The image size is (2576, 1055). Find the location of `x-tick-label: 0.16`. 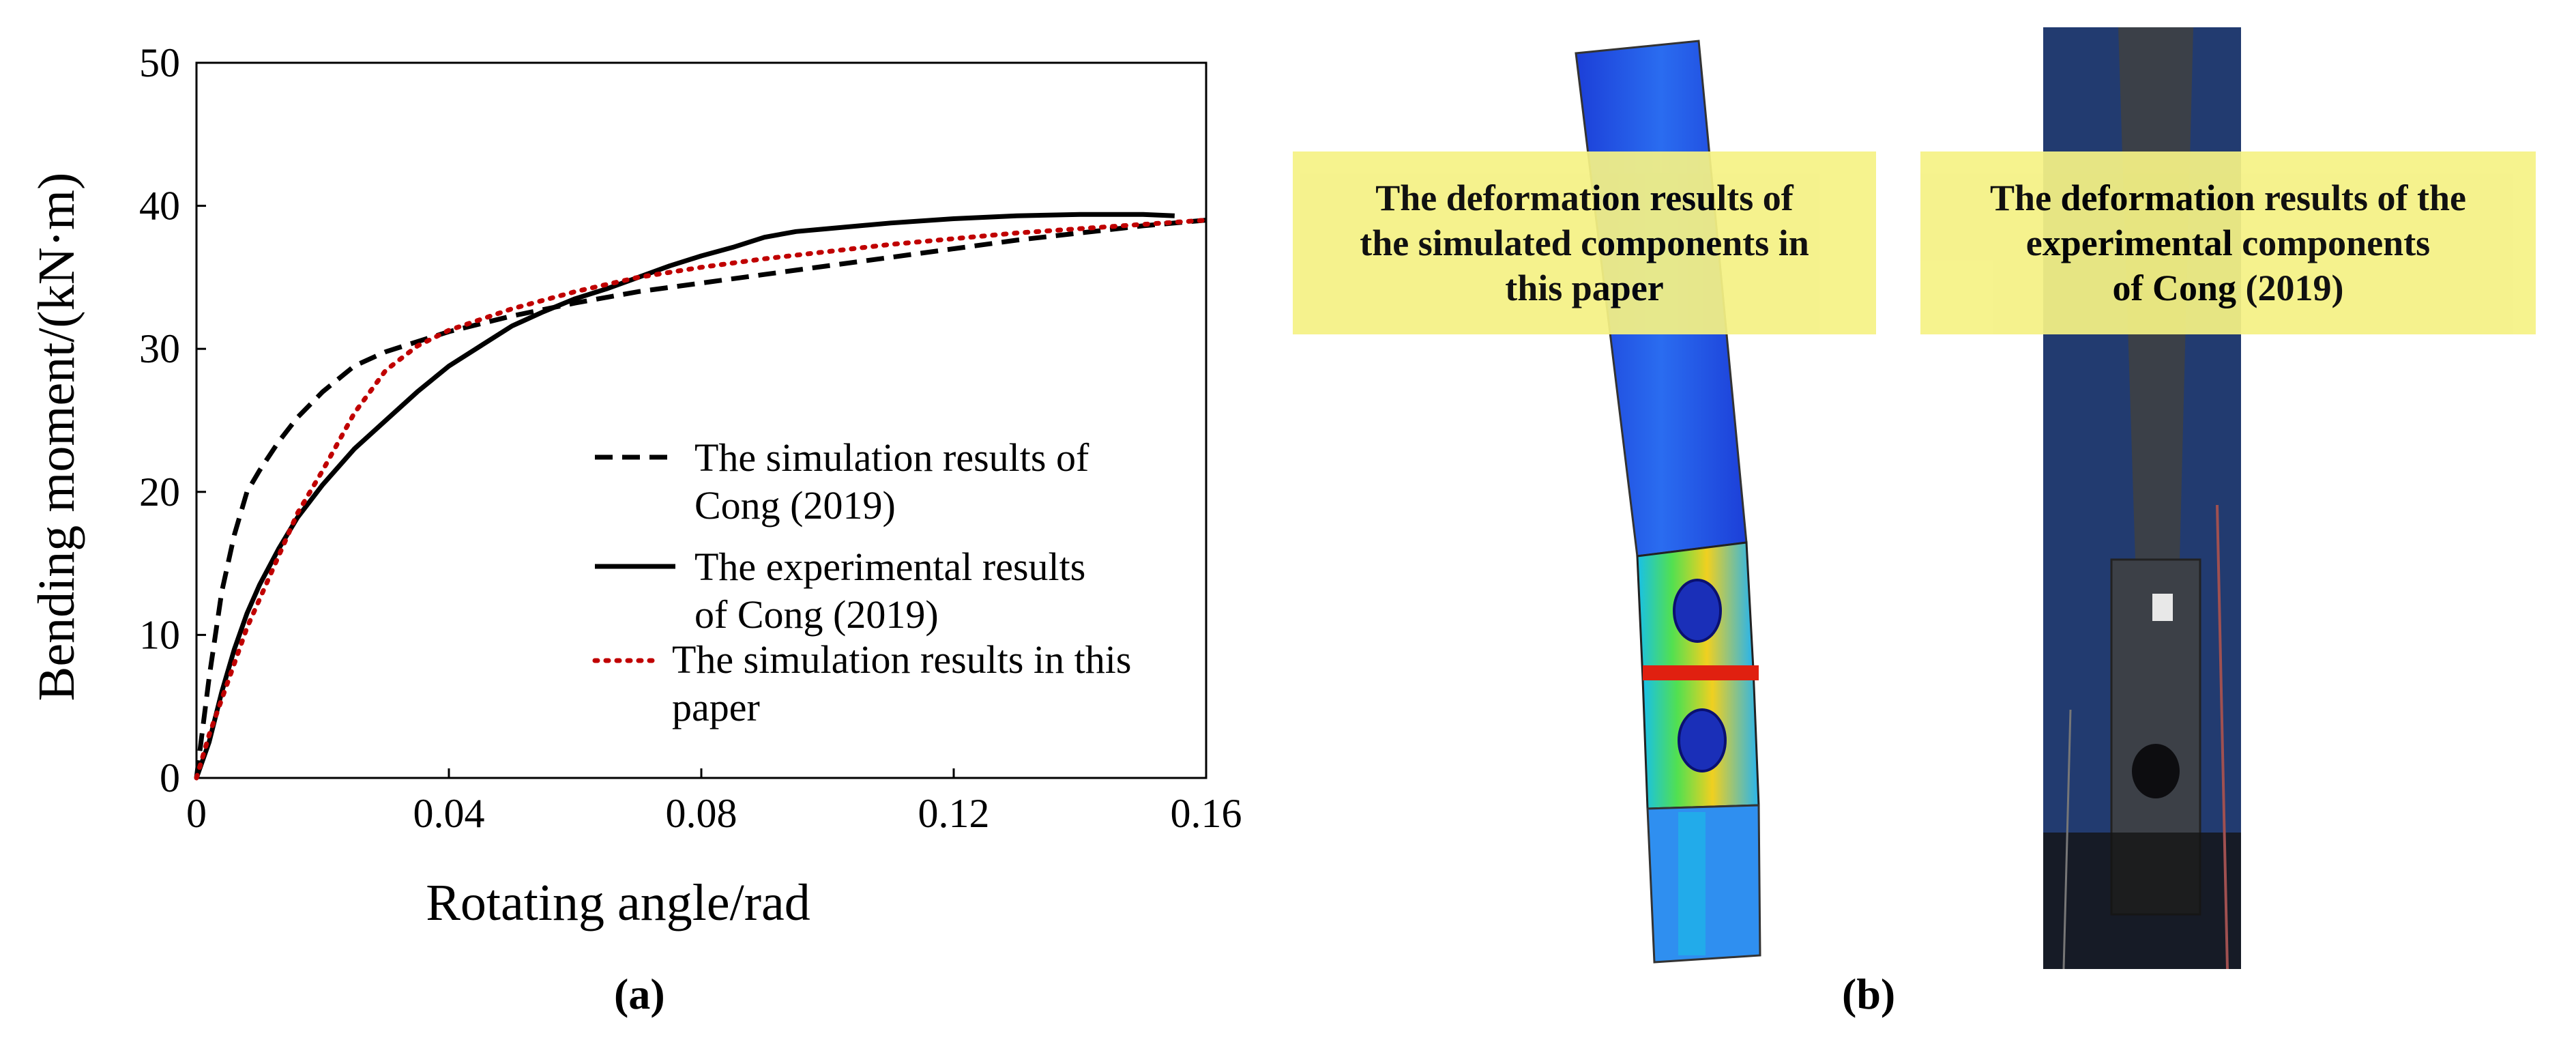

x-tick-label: 0.16 is located at coordinates (1206, 813).